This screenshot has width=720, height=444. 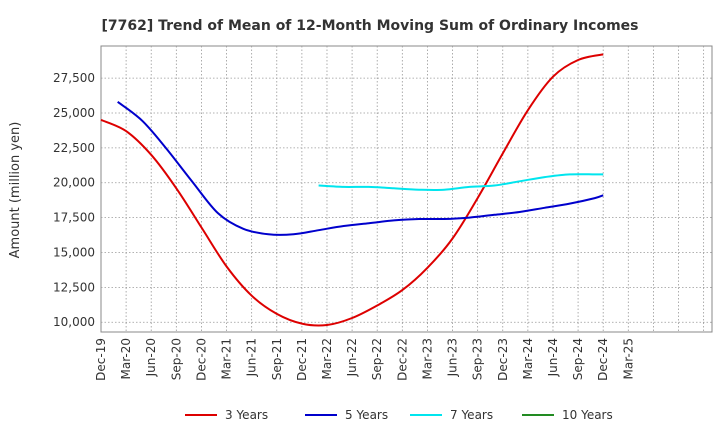 What do you see at coordinates (603, 359) in the screenshot?
I see `x-tick-label: Dec-24` at bounding box center [603, 359].